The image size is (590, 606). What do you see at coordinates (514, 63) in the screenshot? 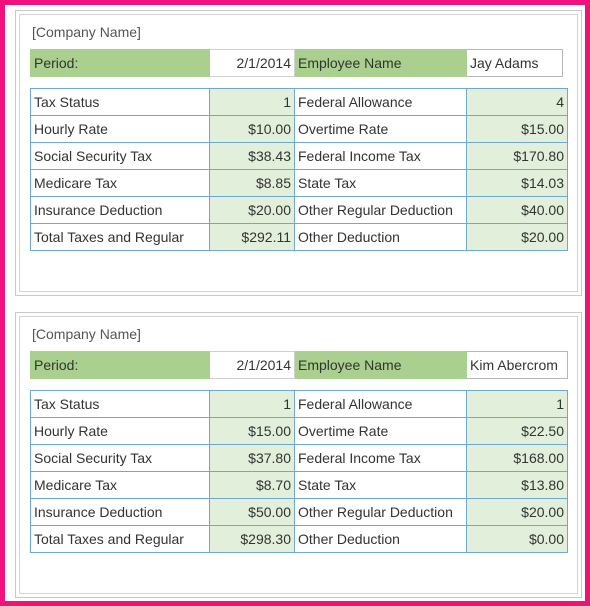
I see `employee-name-value: Jay Adams` at bounding box center [514, 63].